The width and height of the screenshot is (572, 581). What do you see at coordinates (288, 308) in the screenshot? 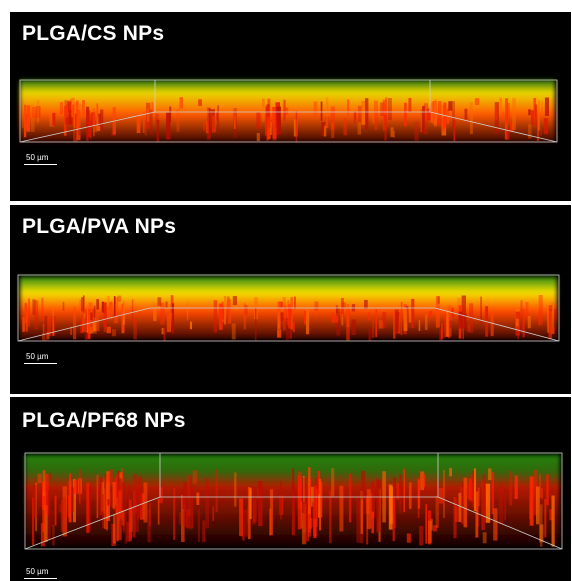
I see `bounding-box` at bounding box center [288, 308].